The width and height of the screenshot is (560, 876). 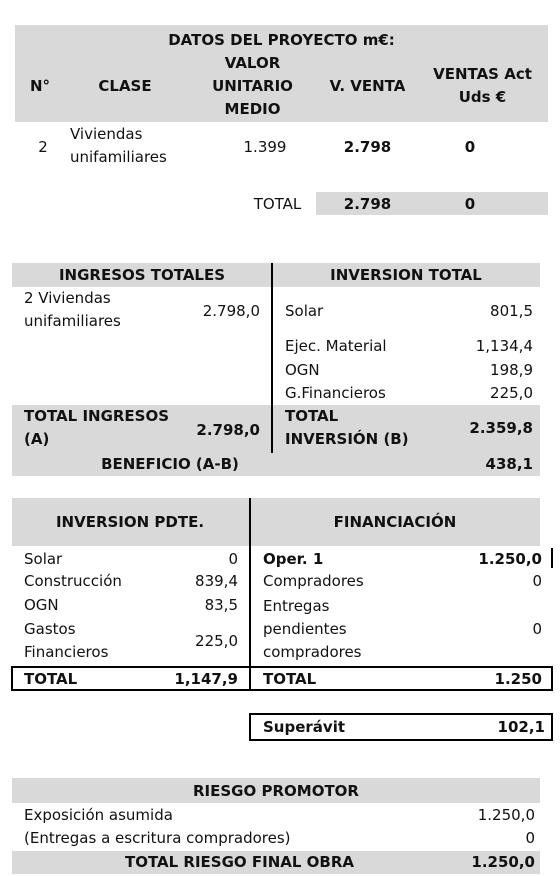 What do you see at coordinates (518, 678) in the screenshot?
I see `total-value: 1.250` at bounding box center [518, 678].